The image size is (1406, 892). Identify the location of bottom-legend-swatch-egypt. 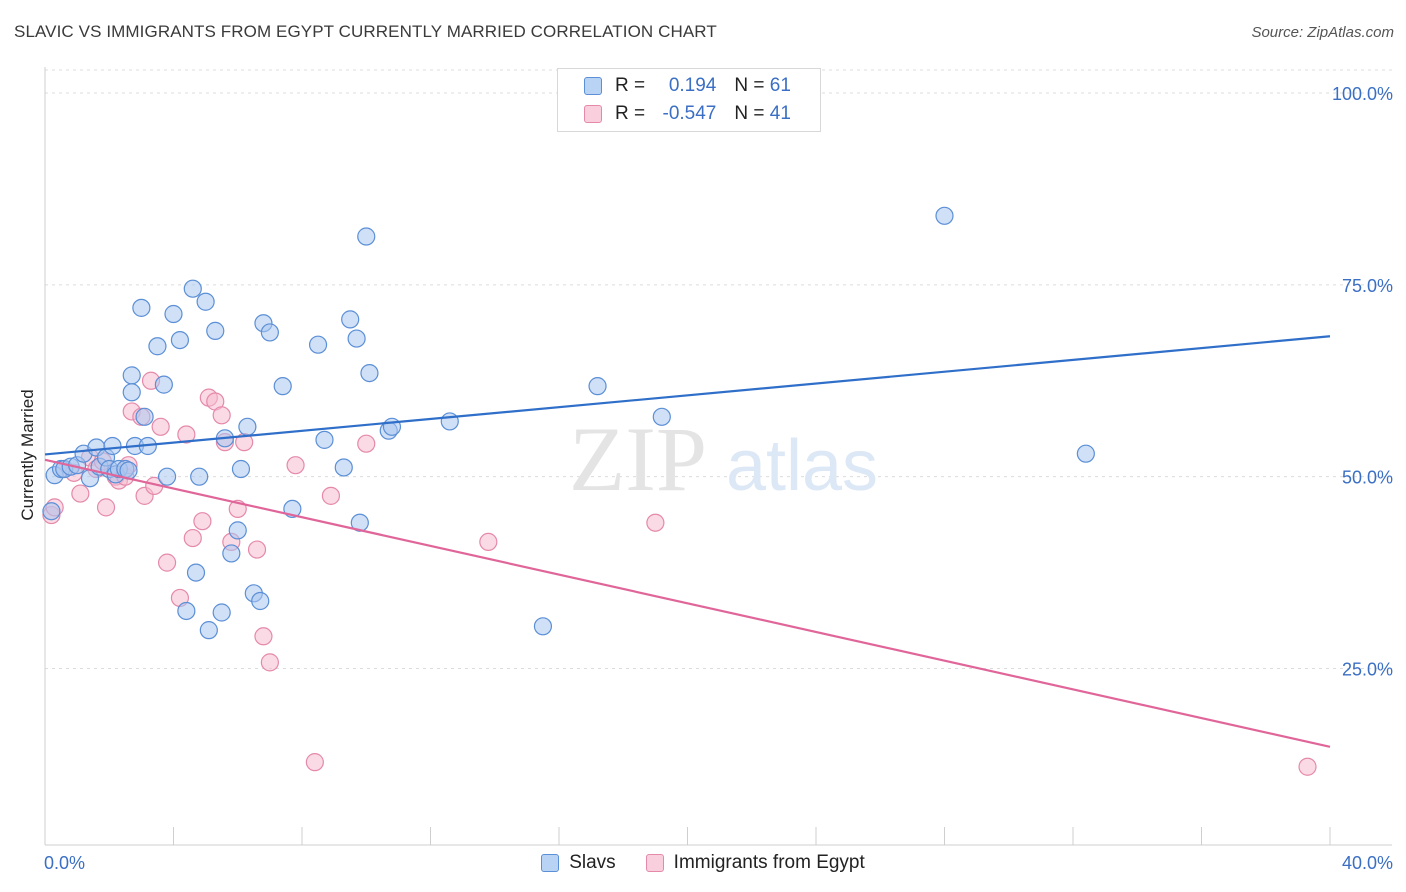
(654, 863).